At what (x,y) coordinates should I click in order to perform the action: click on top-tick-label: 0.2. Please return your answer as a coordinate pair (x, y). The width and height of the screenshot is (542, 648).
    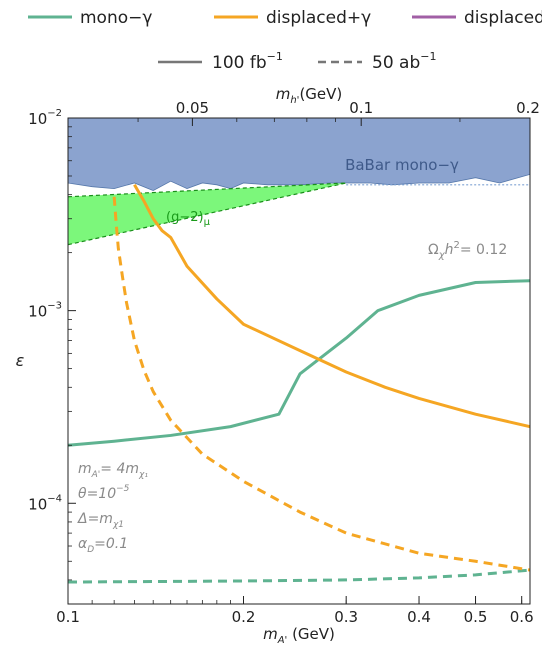
    Looking at the image, I should click on (528, 108).